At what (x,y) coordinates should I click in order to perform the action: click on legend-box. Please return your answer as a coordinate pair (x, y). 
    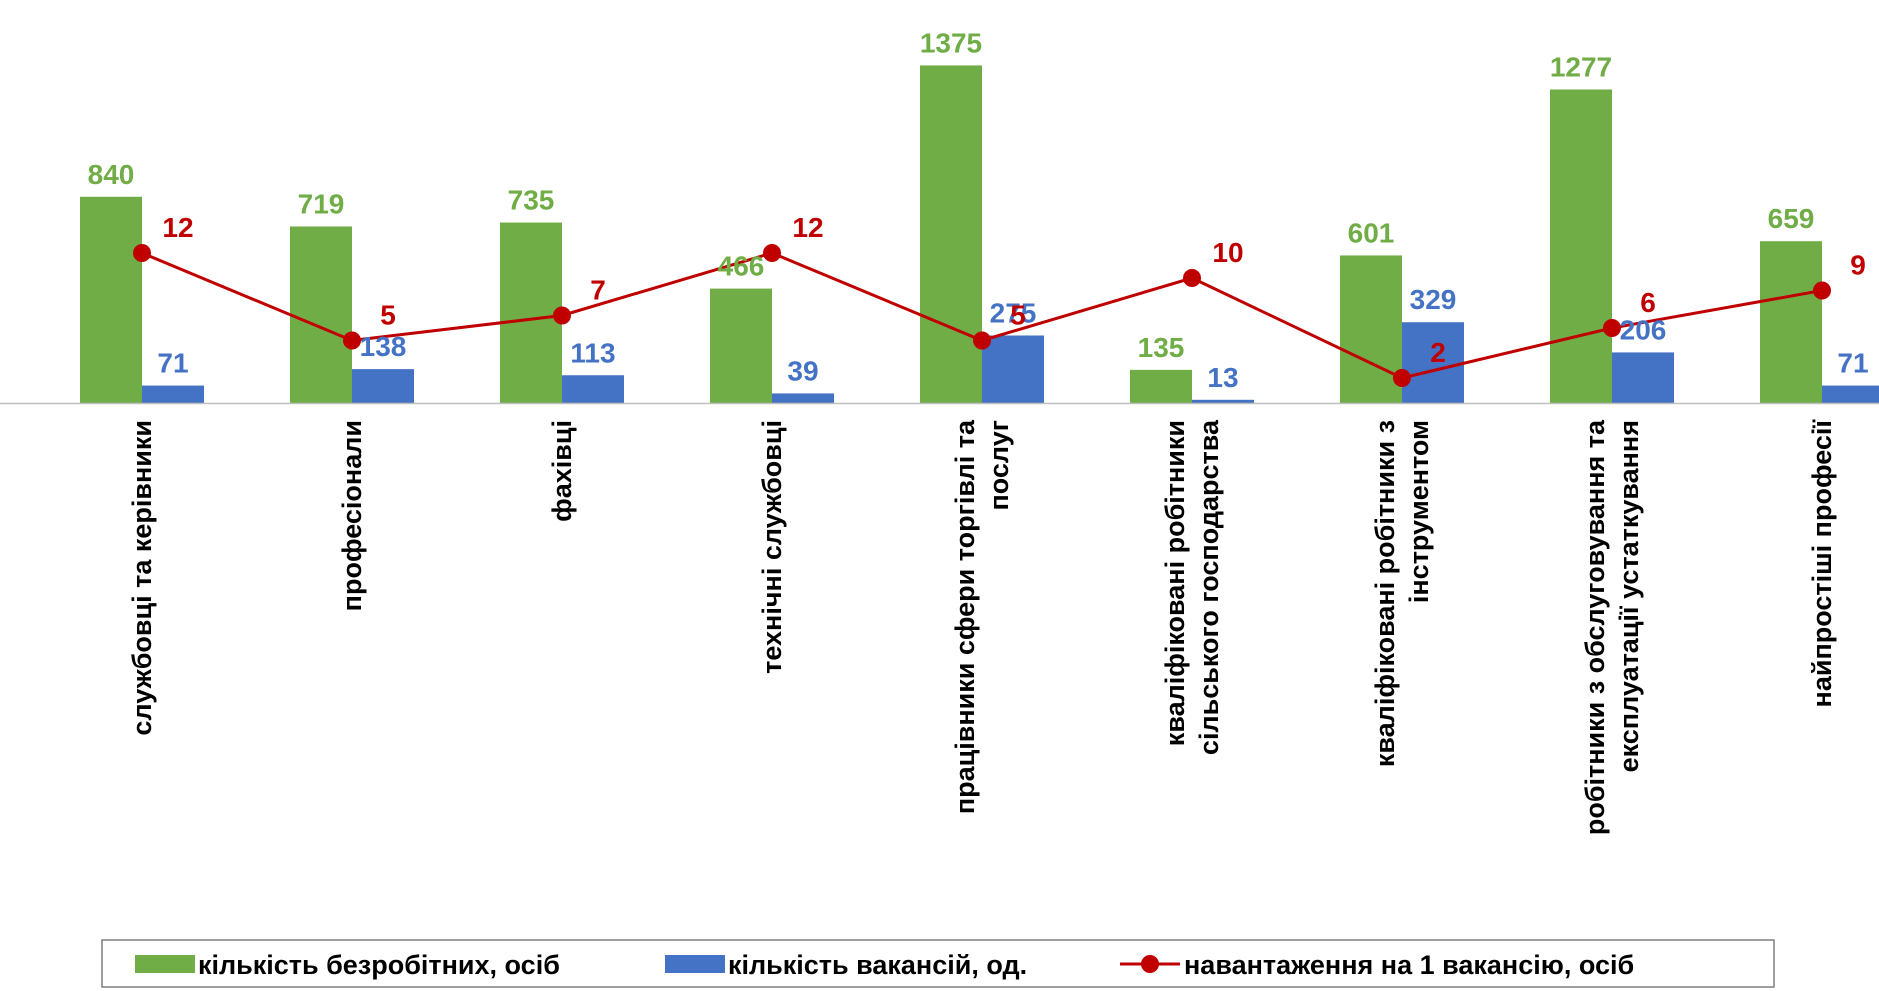
    Looking at the image, I should click on (938, 963).